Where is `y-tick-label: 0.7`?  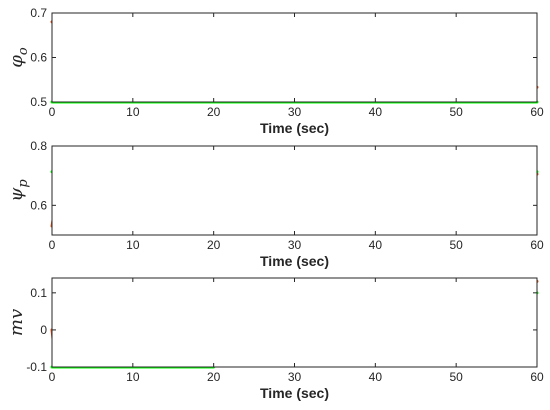
y-tick-label: 0.7 is located at coordinates (38, 13).